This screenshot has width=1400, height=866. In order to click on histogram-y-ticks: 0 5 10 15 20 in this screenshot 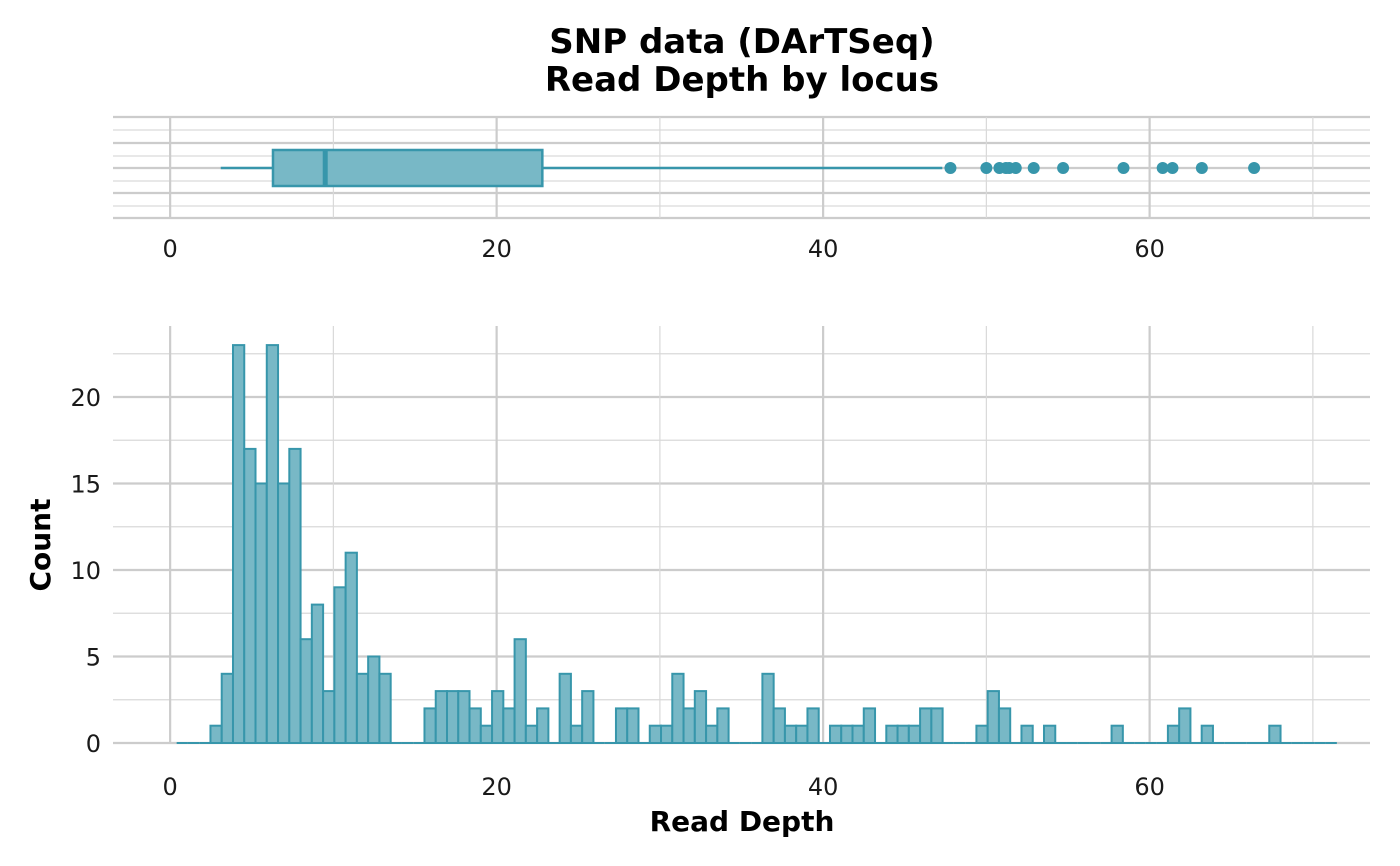, I will do `click(85, 571)`.